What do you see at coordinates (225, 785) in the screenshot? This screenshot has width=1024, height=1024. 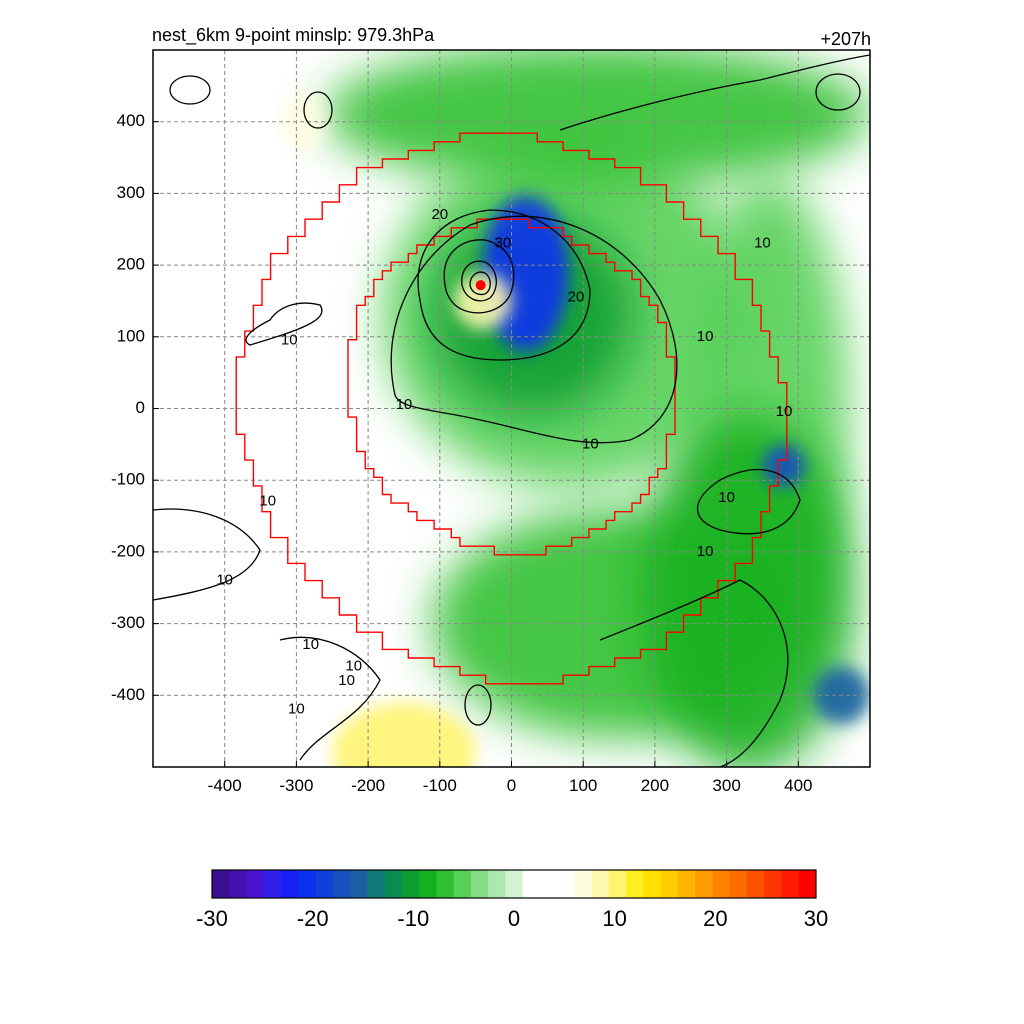 I see `x-tick-label-0: -400` at bounding box center [225, 785].